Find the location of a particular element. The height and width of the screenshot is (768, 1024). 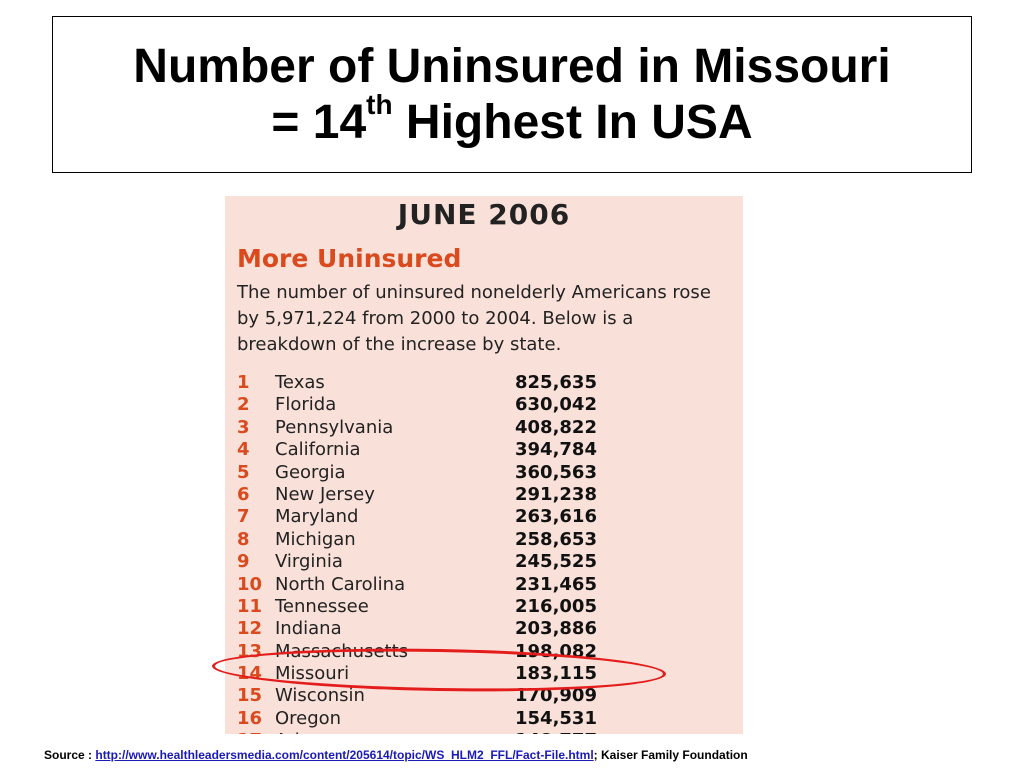

ranking-row: 12 Indiana 203,886 is located at coordinates (482, 629).